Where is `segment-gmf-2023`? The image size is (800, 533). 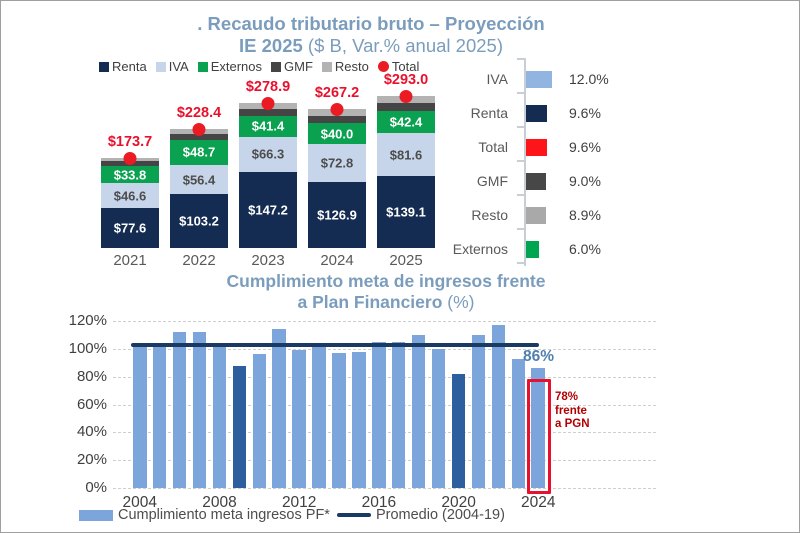
segment-gmf-2023 is located at coordinates (268, 112).